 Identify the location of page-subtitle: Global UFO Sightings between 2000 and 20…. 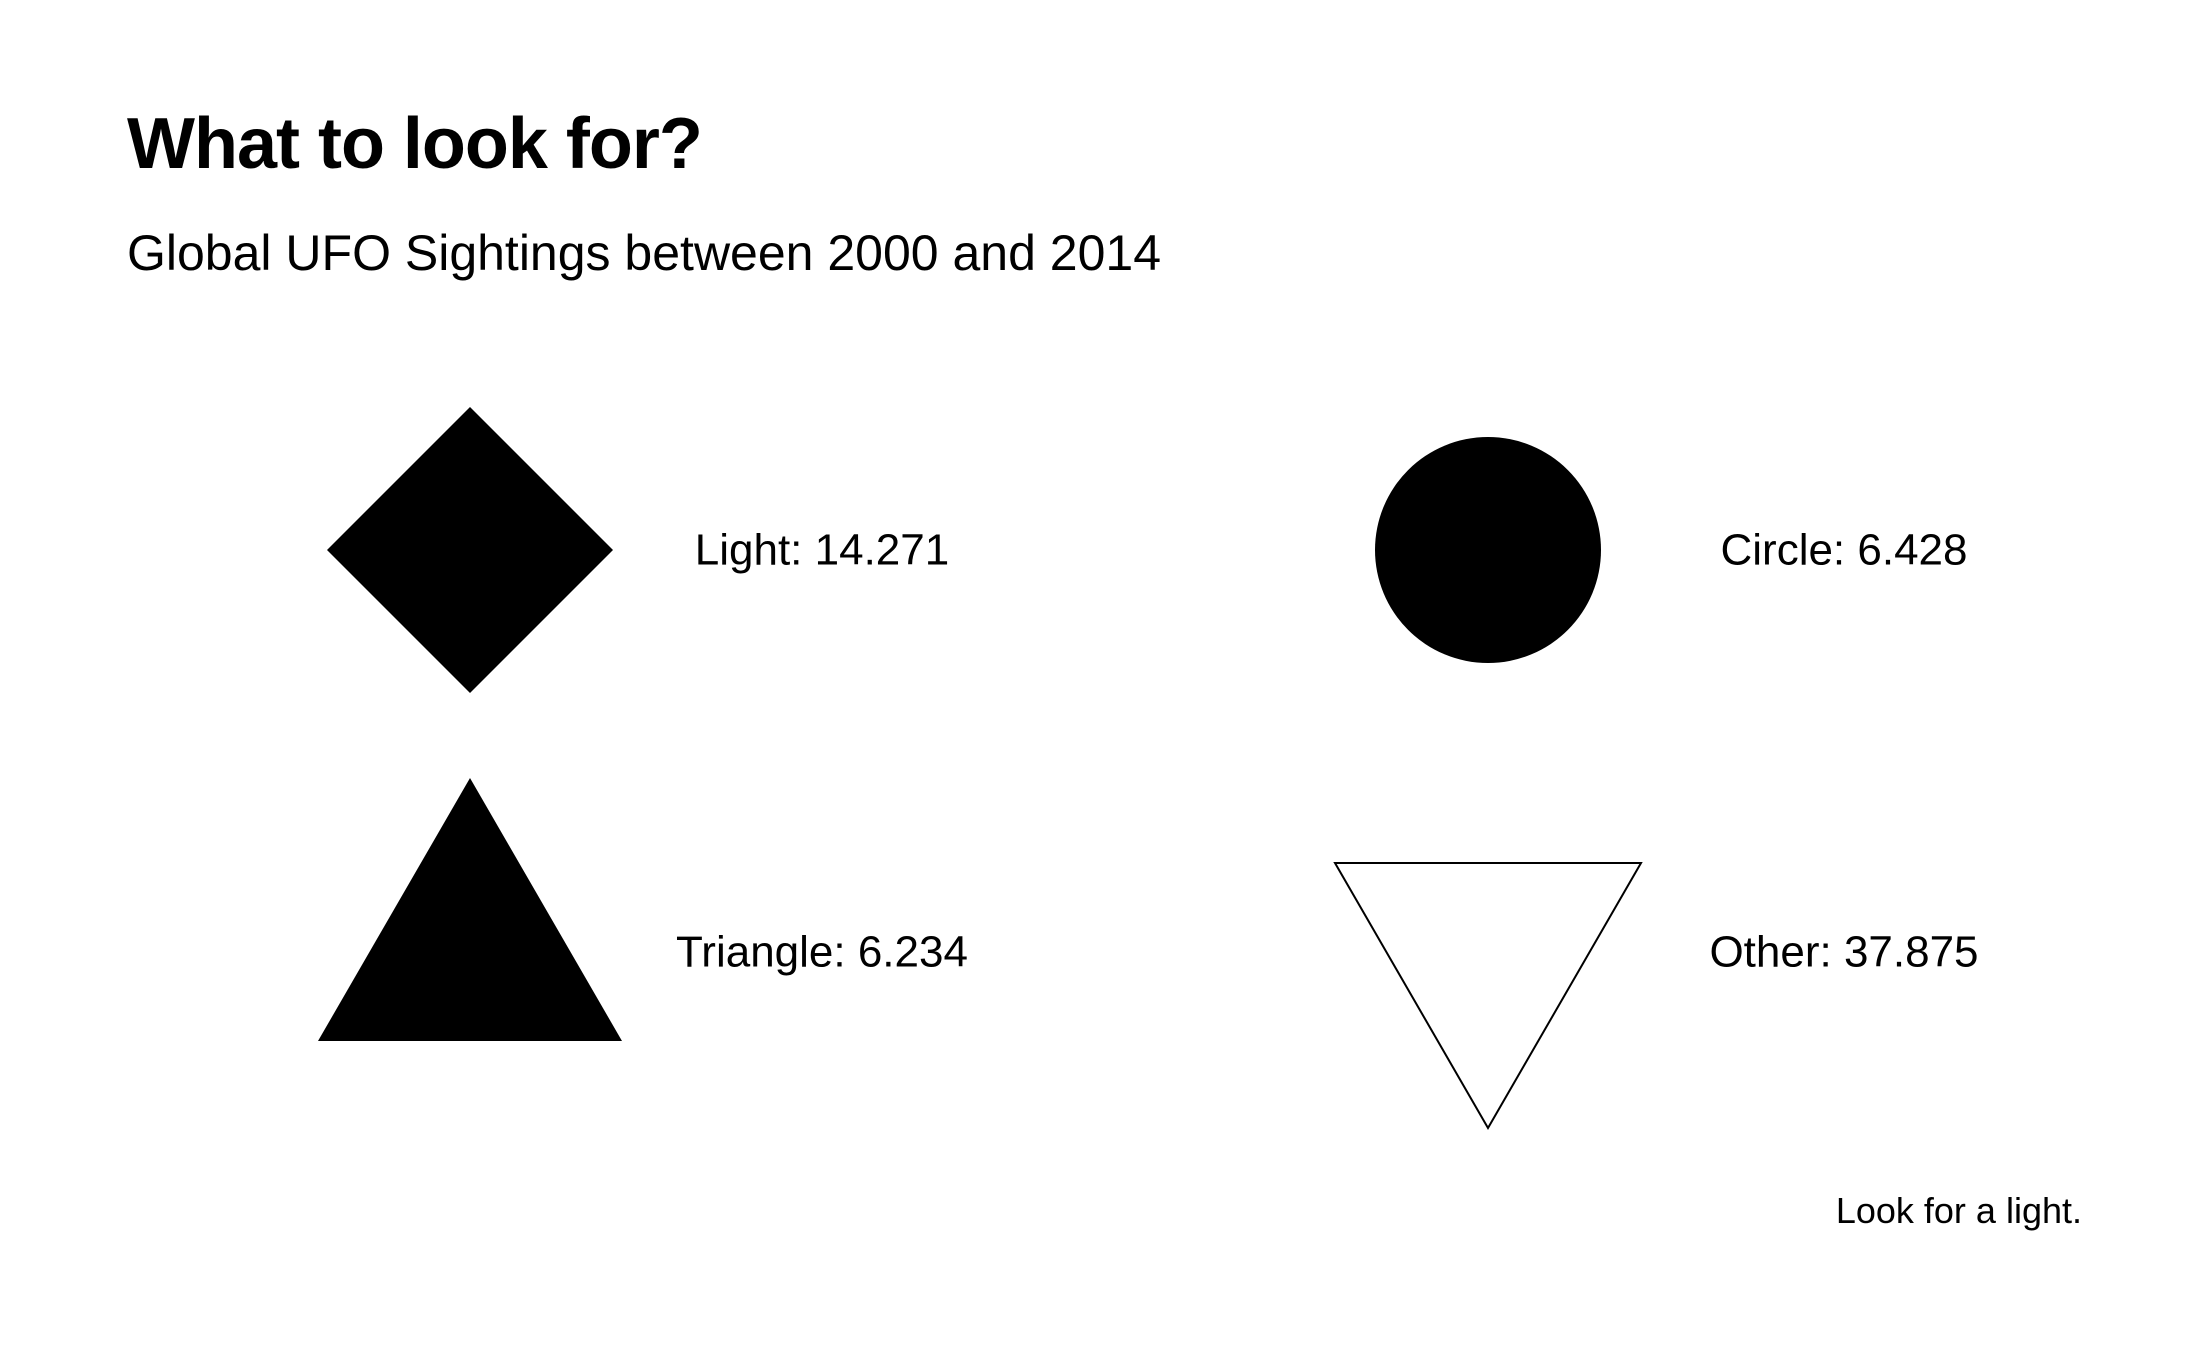
(644, 253).